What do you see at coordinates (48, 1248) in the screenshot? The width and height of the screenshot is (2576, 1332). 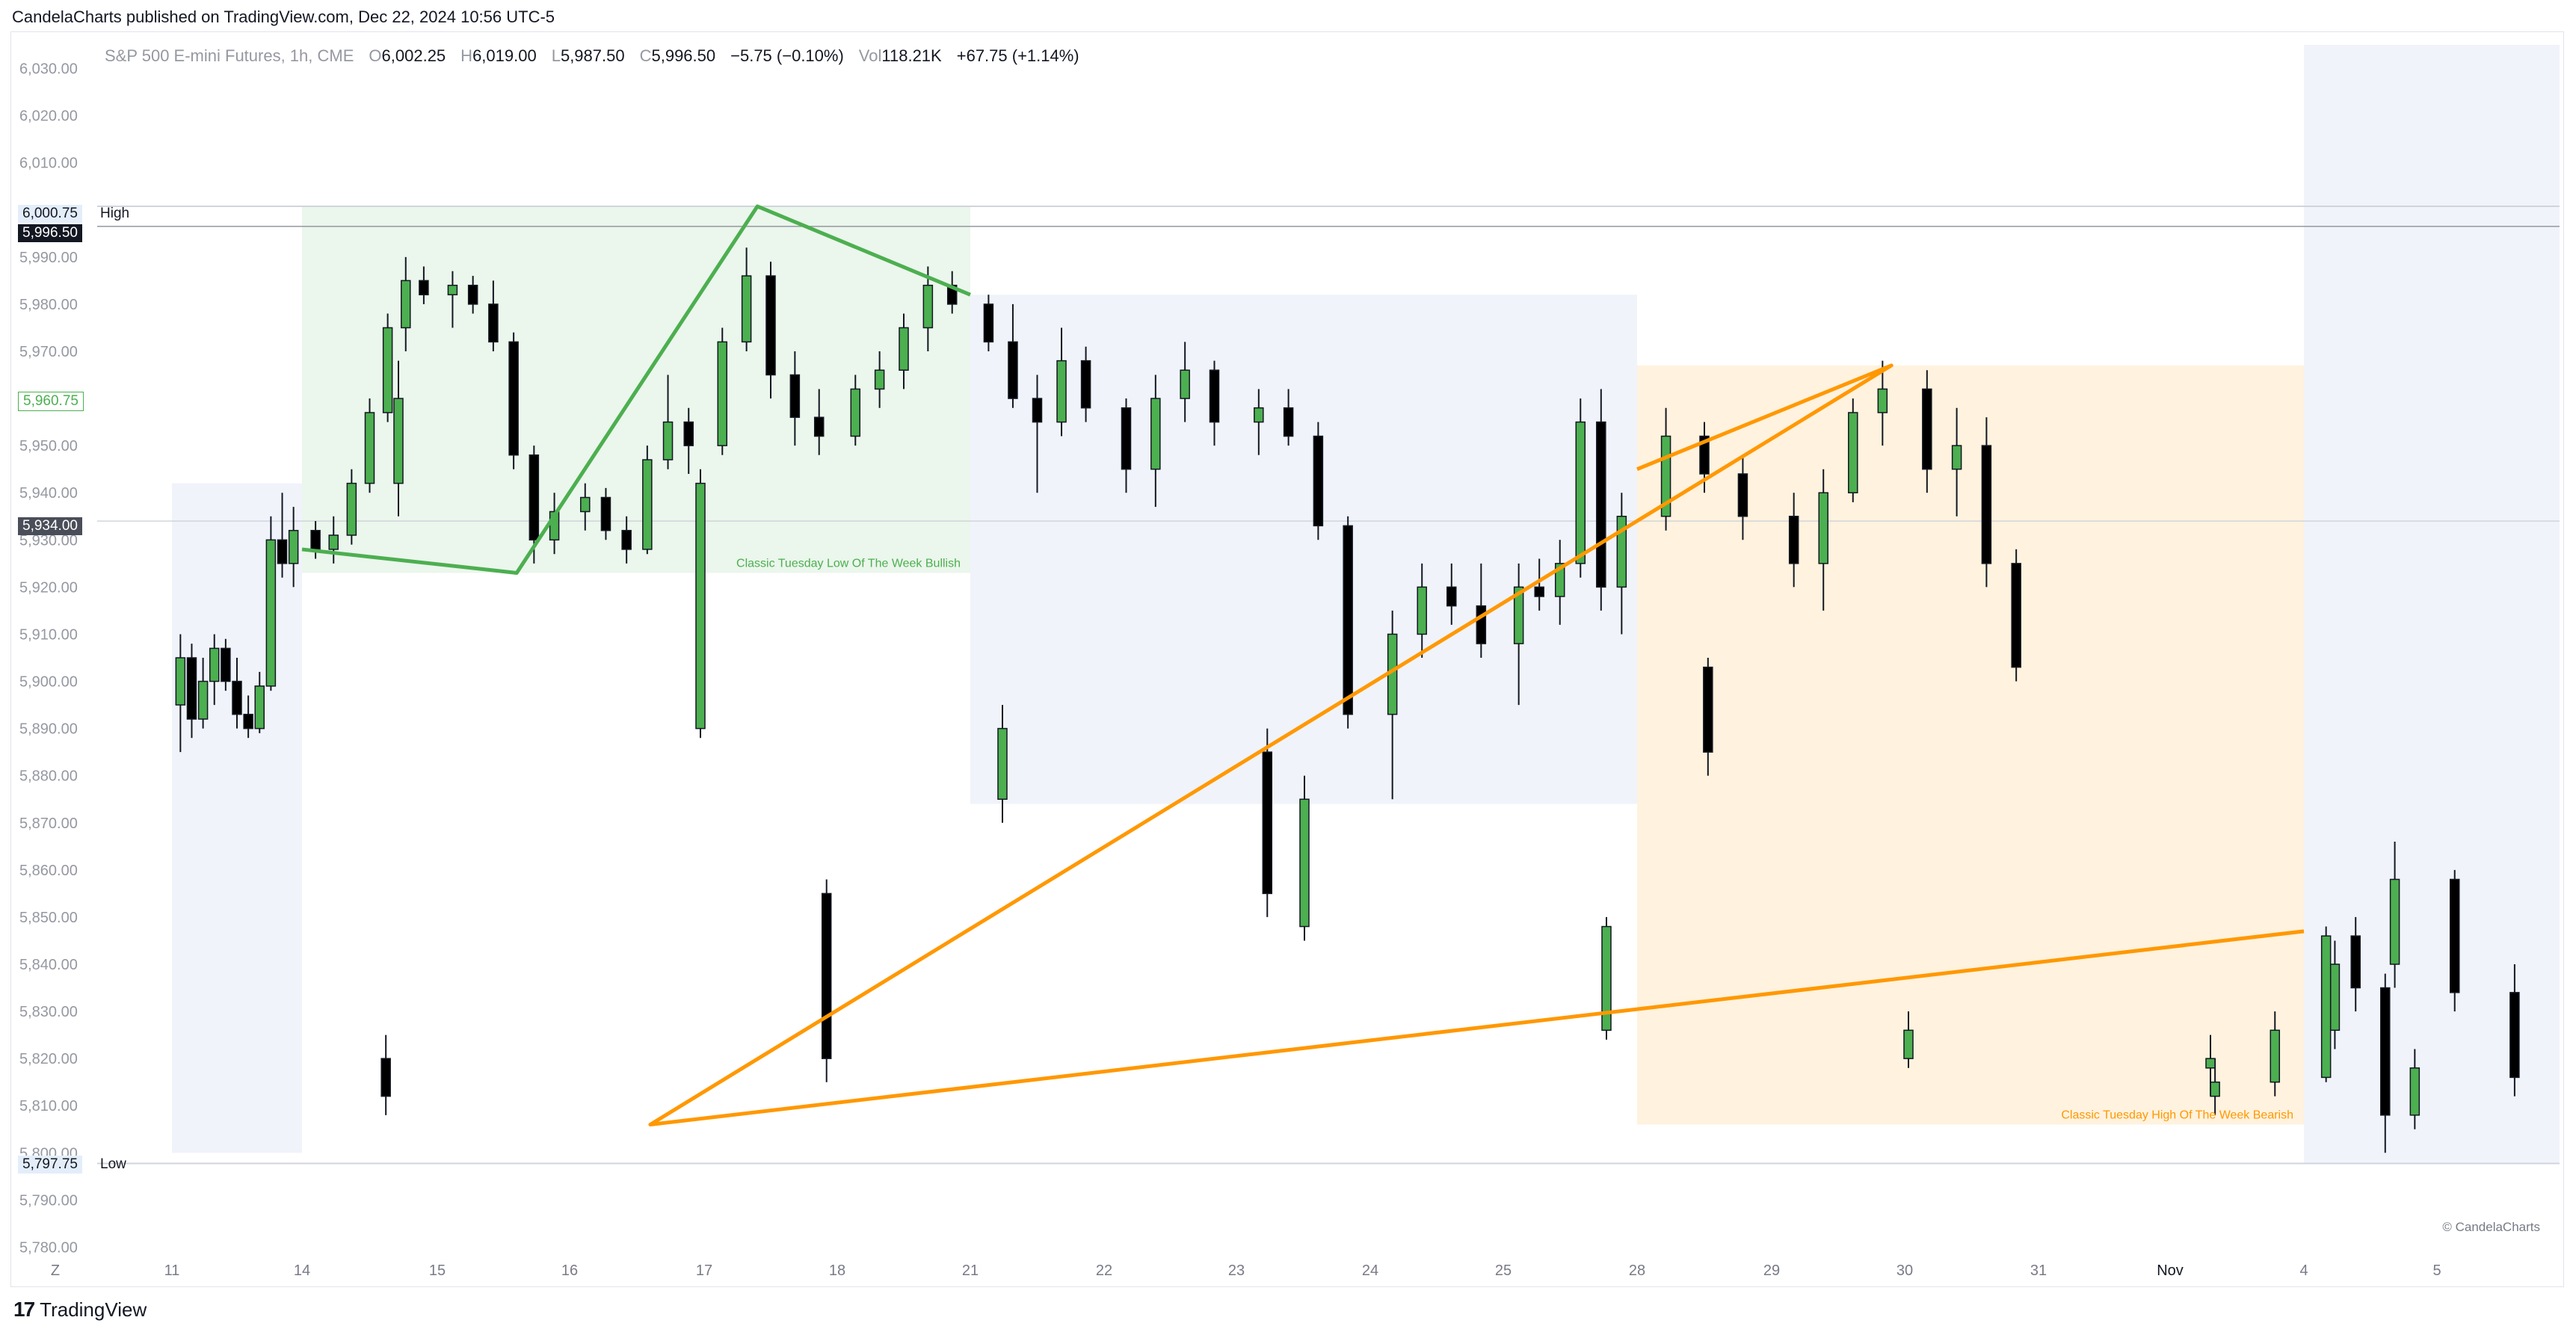 I see `y-tick-label: 5,780.00` at bounding box center [48, 1248].